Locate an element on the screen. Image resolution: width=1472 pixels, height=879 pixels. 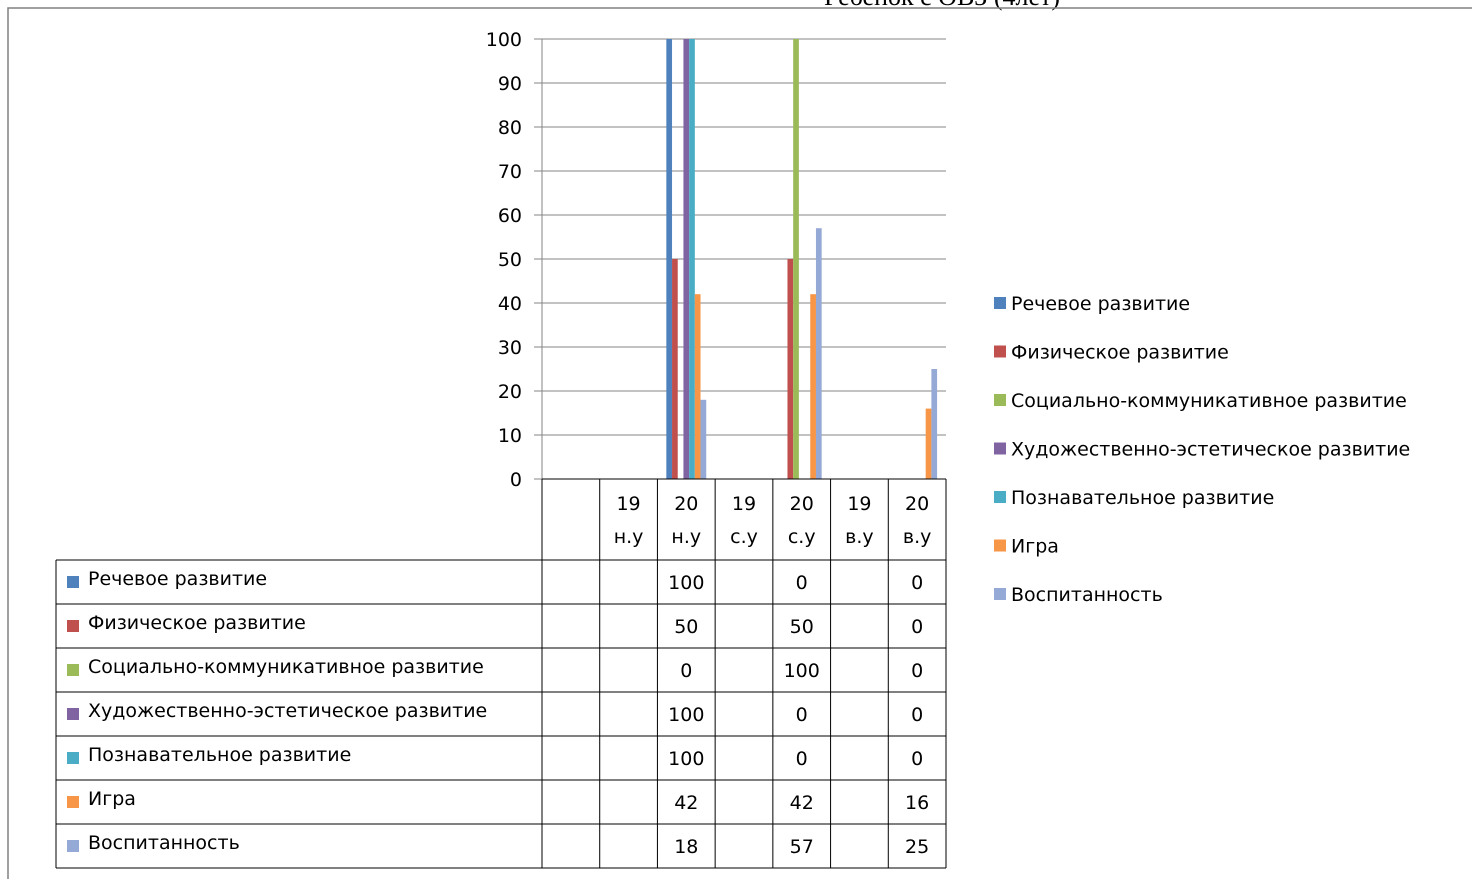
y-tick-label: 70 is located at coordinates (510, 172).